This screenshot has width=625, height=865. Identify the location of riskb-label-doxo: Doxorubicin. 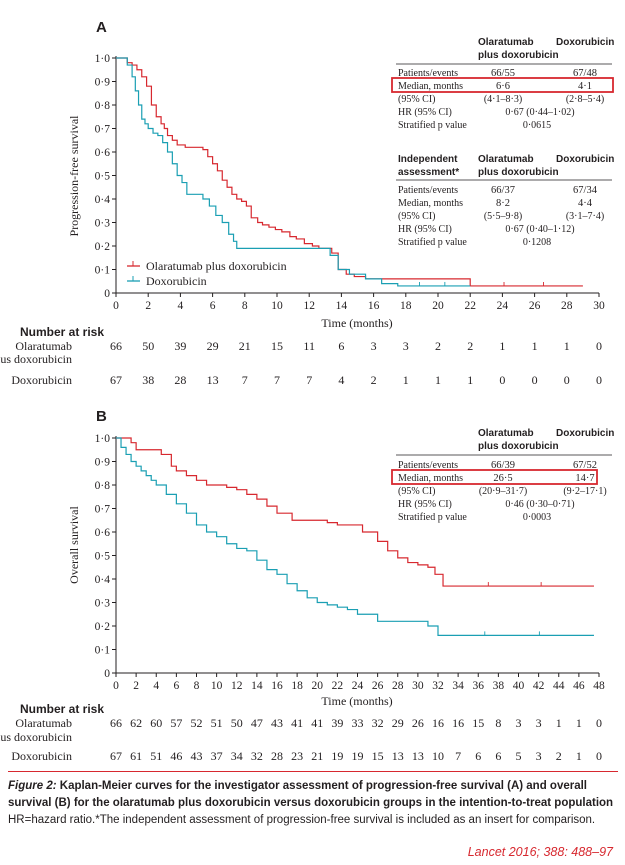
(41, 756).